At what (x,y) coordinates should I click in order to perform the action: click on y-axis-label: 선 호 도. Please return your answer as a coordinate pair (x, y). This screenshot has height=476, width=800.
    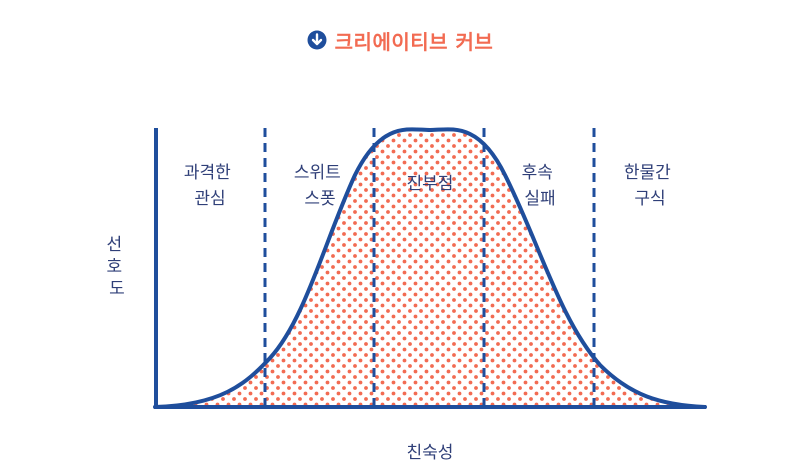
    Looking at the image, I should click on (116, 267).